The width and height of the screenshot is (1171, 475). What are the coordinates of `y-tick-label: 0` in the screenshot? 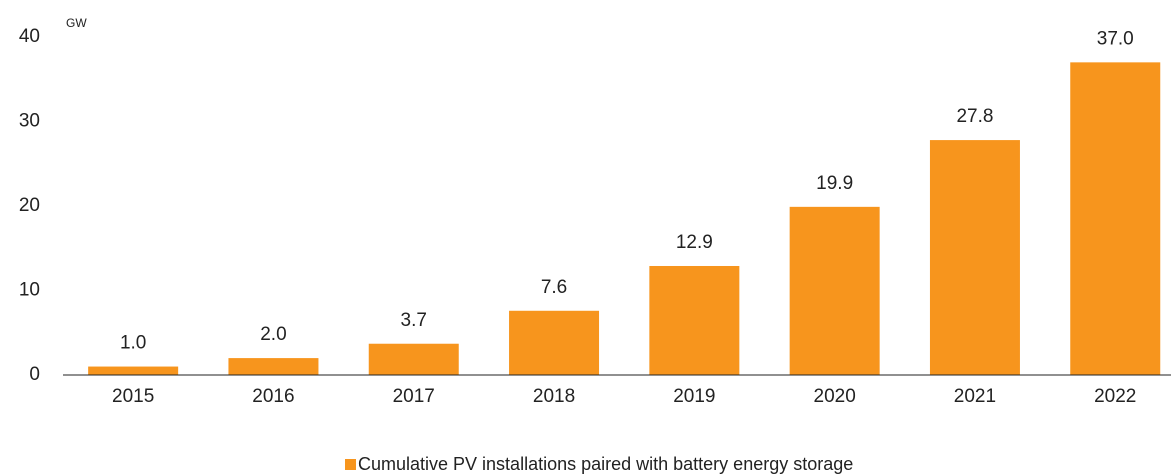 It's located at (34, 374).